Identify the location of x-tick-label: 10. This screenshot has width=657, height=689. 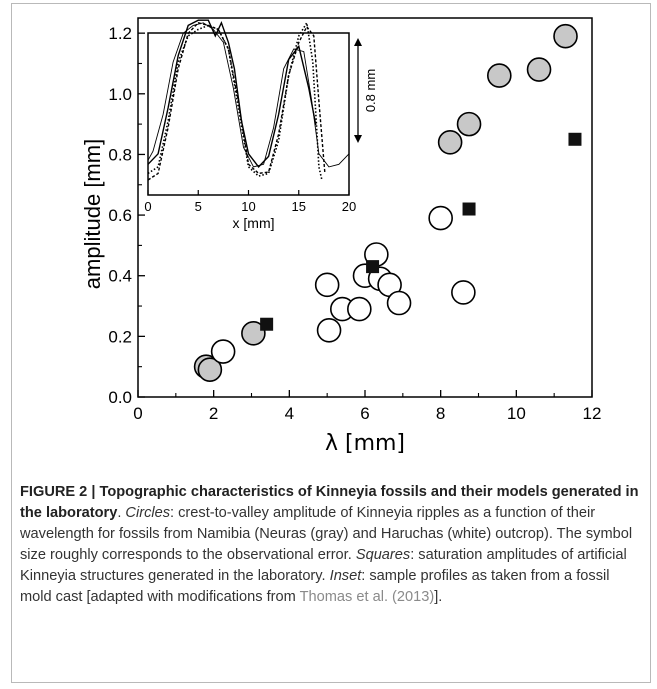
(516, 413).